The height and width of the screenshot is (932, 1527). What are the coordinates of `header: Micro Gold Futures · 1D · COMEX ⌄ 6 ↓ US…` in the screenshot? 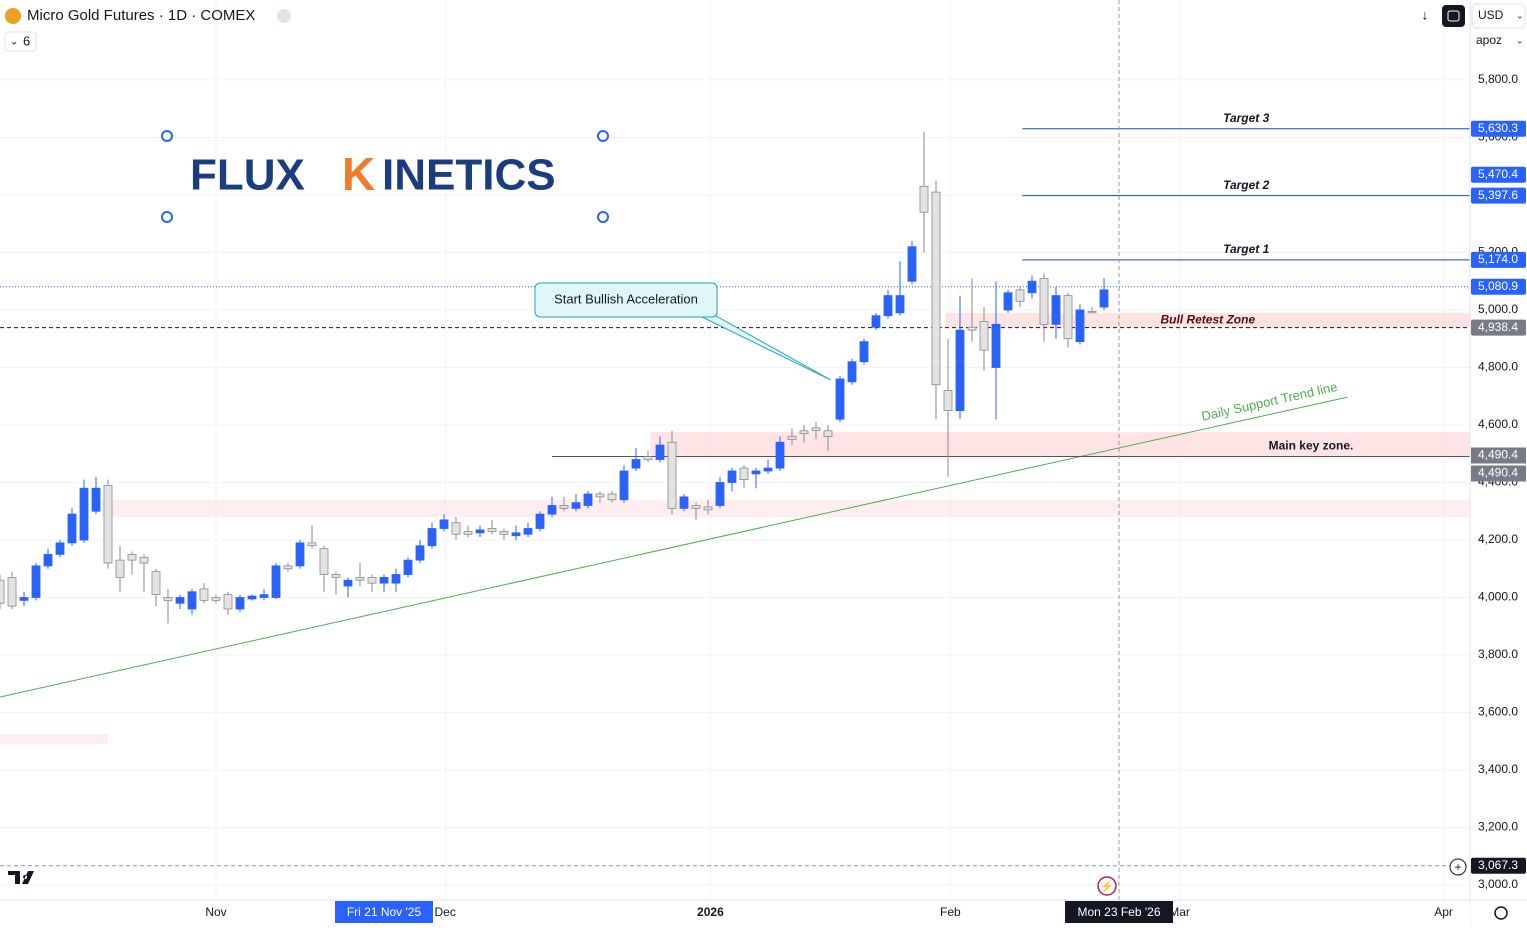 It's located at (765, 27).